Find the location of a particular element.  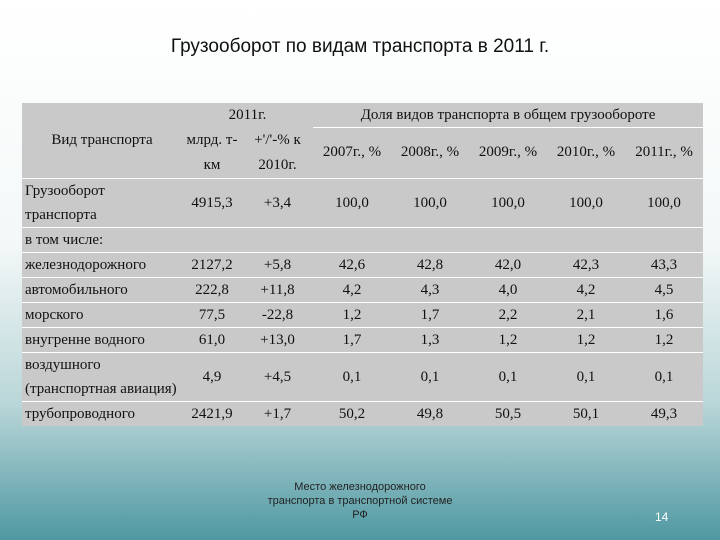

cell: 2,2 is located at coordinates (508, 314).